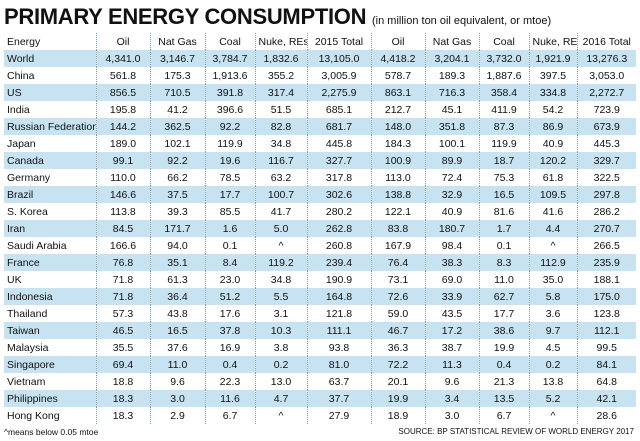  I want to click on cell: 19.6, so click(229, 160).